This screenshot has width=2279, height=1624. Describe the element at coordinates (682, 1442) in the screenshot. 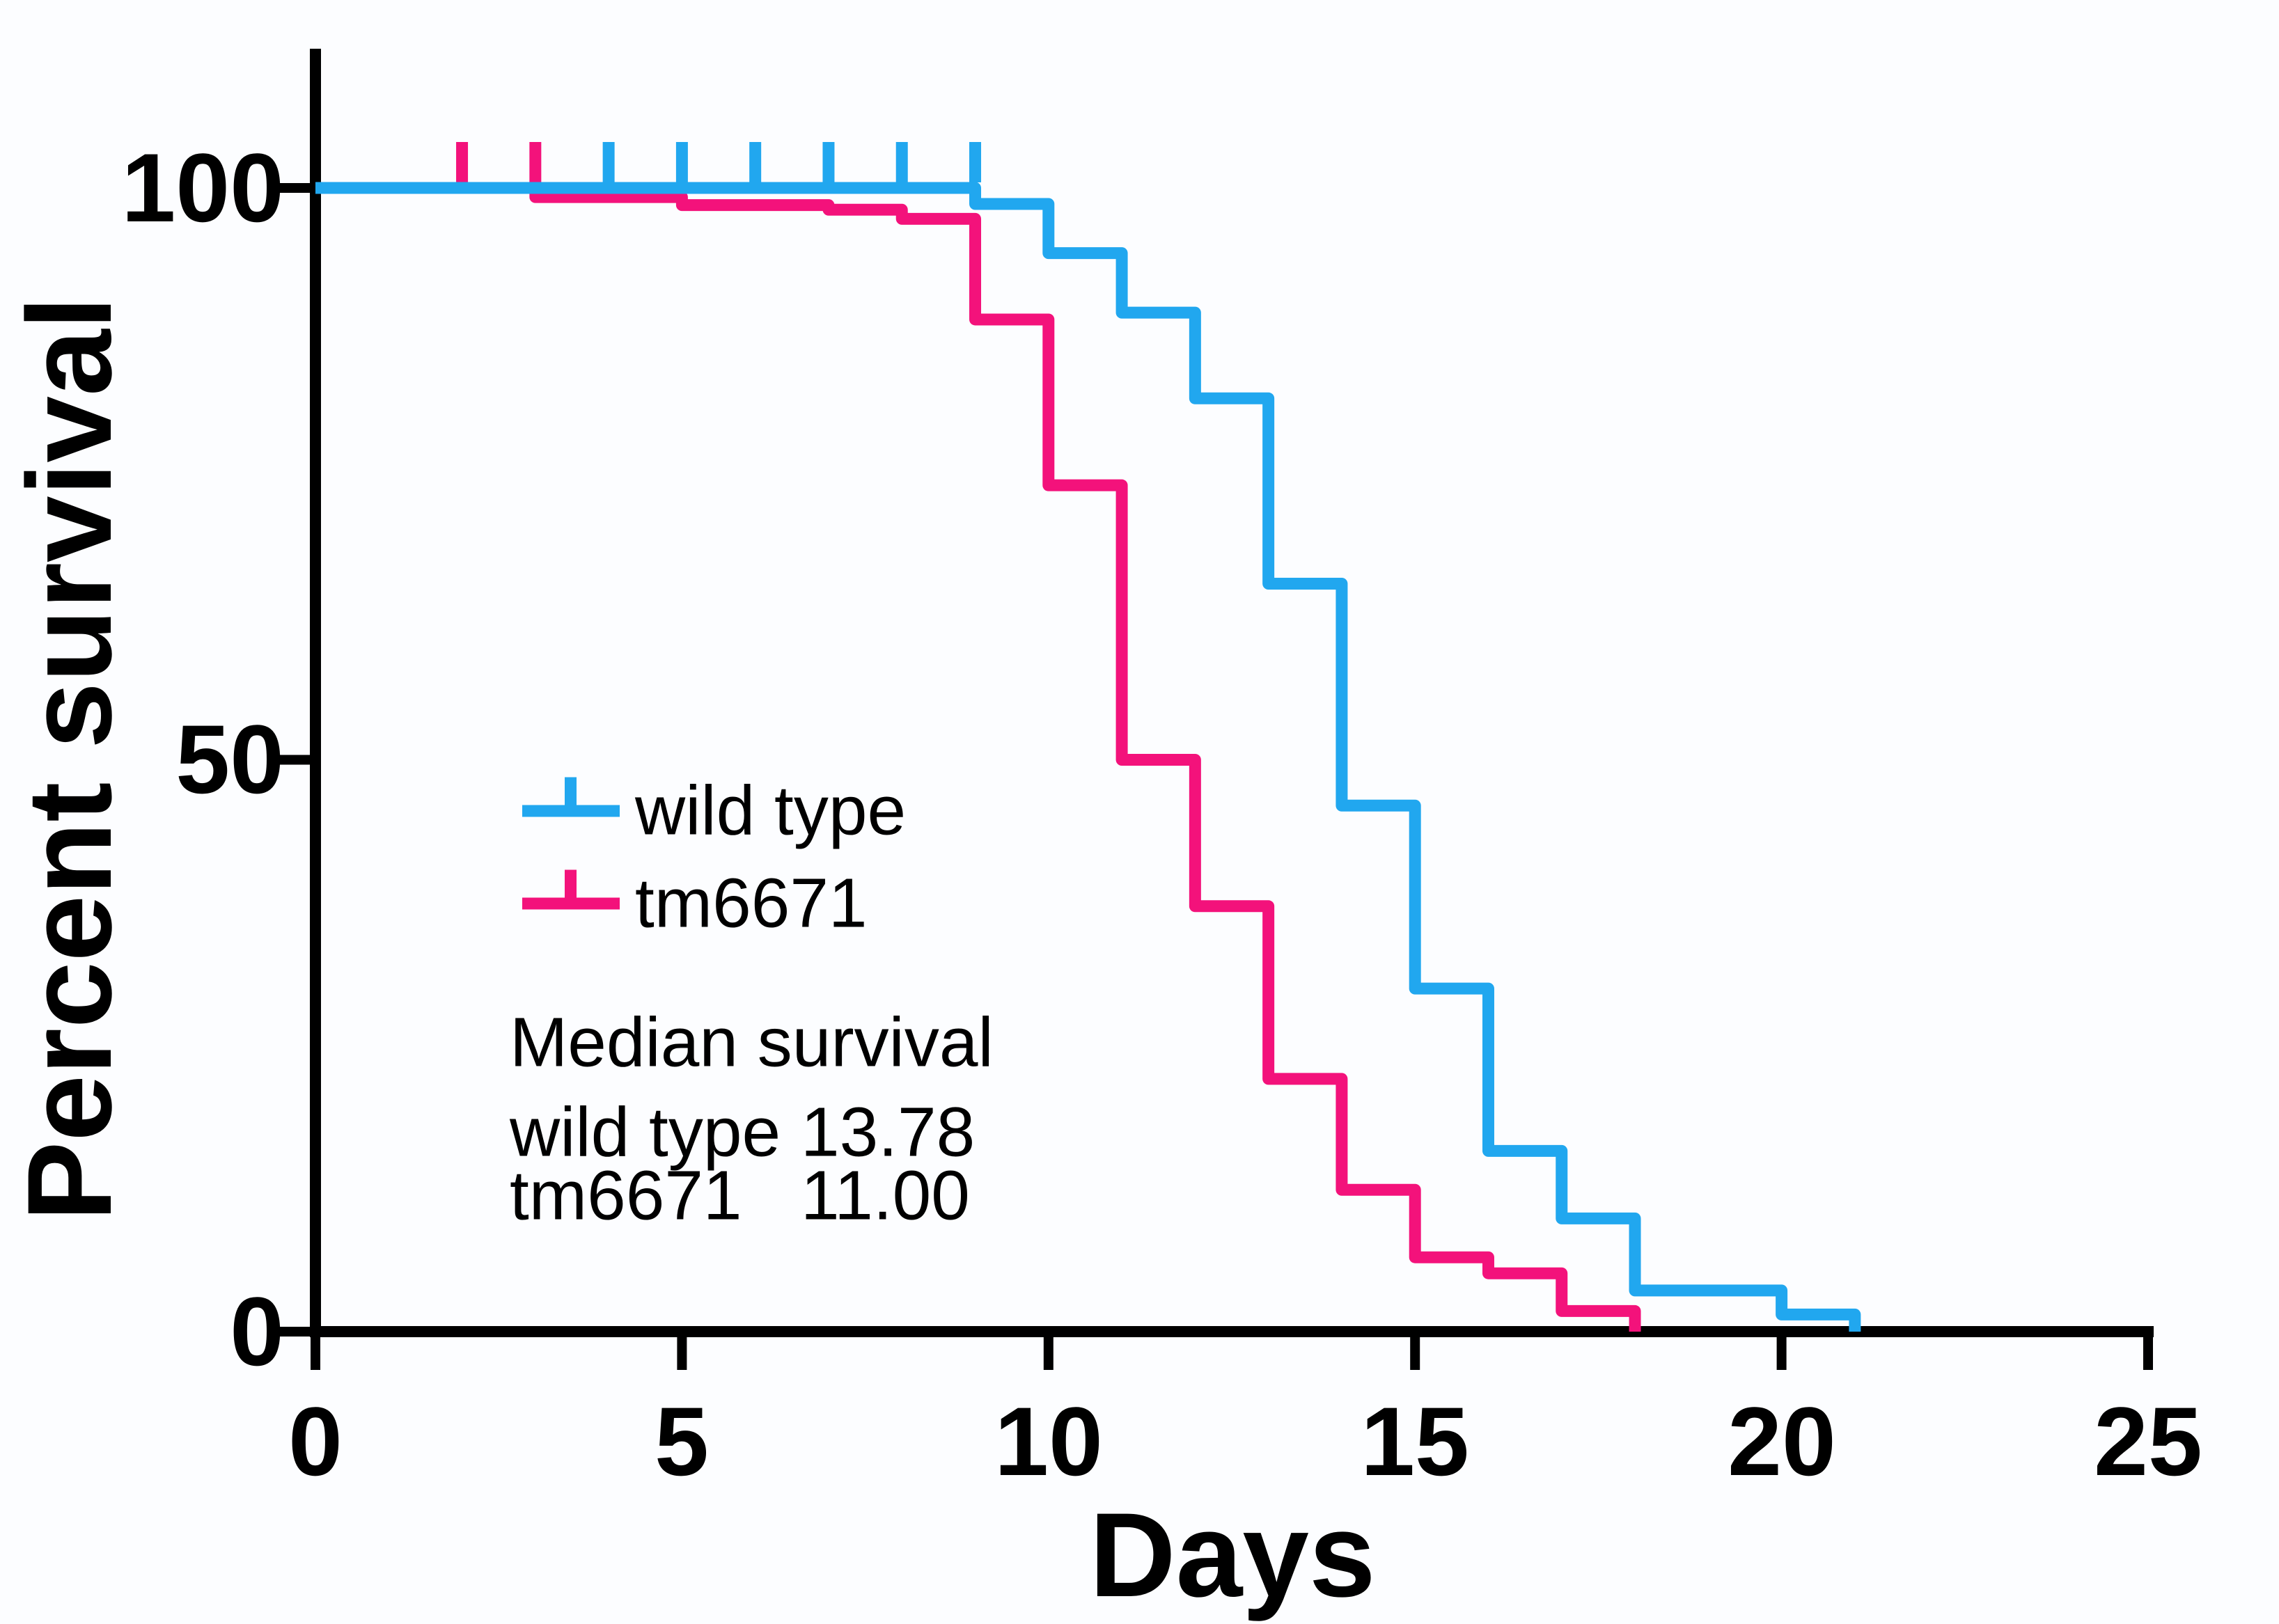

I see `x-tick-label-5: 5` at that location.